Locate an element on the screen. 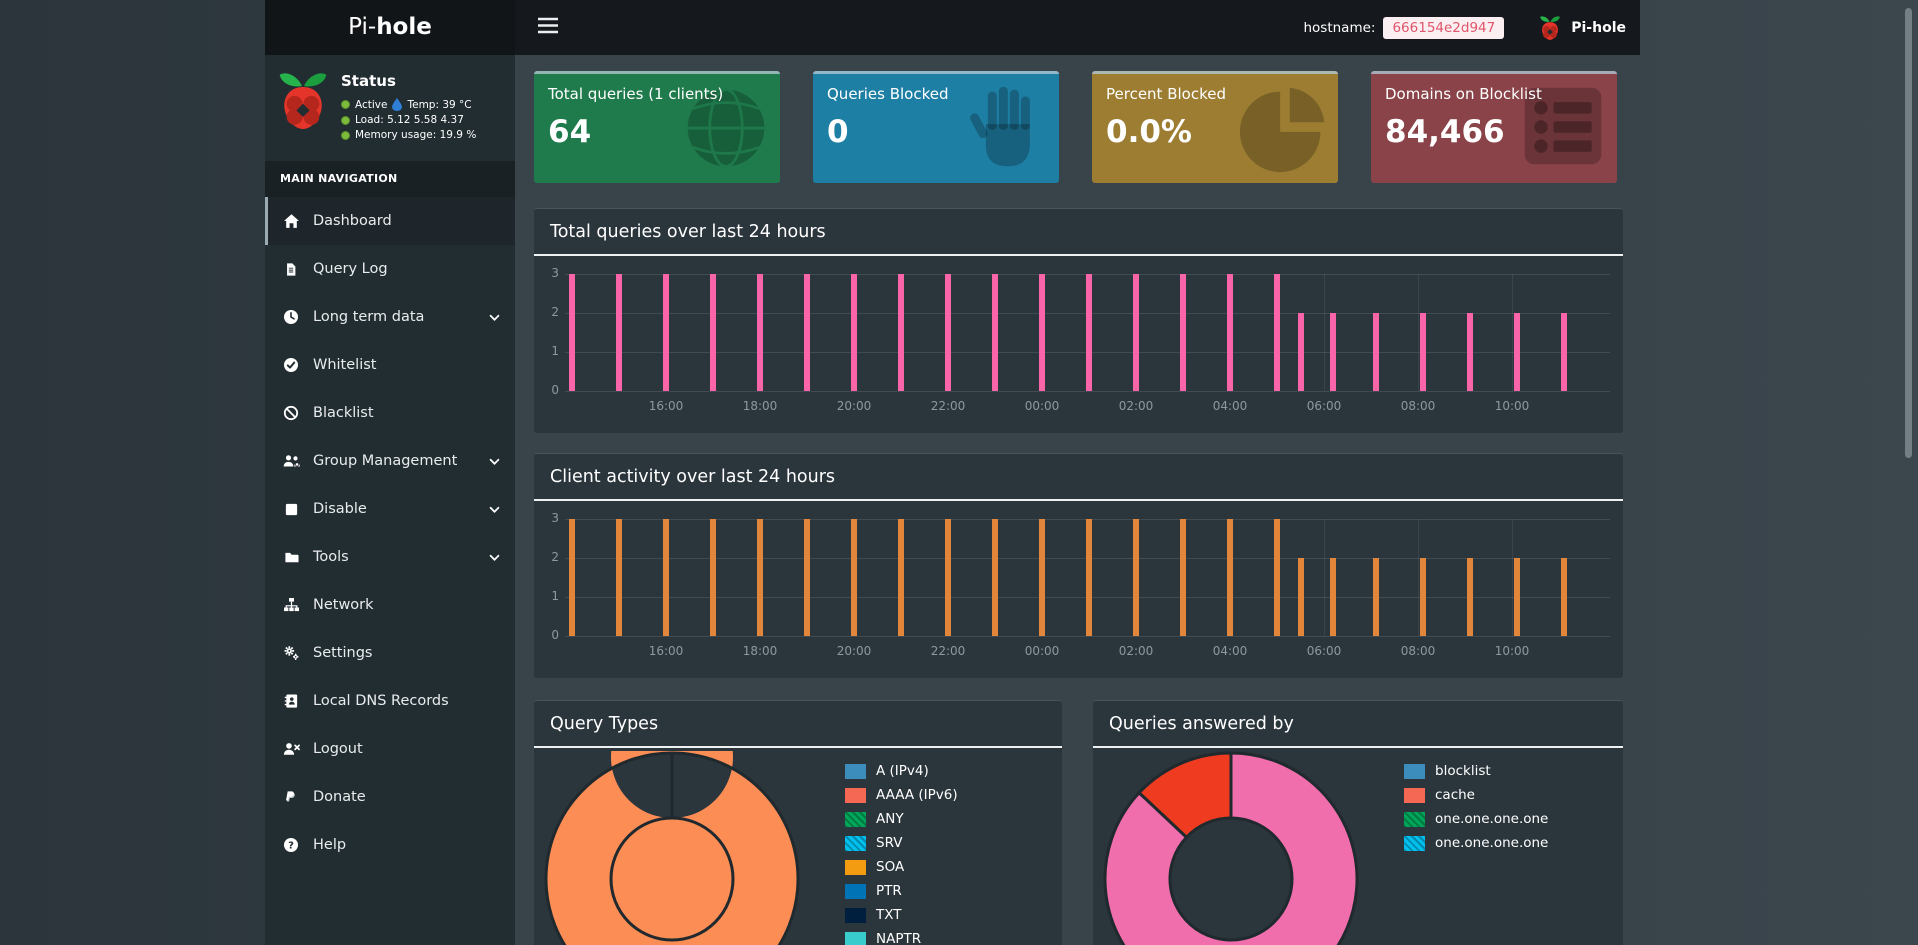  legend-item: ANY is located at coordinates (901, 819).